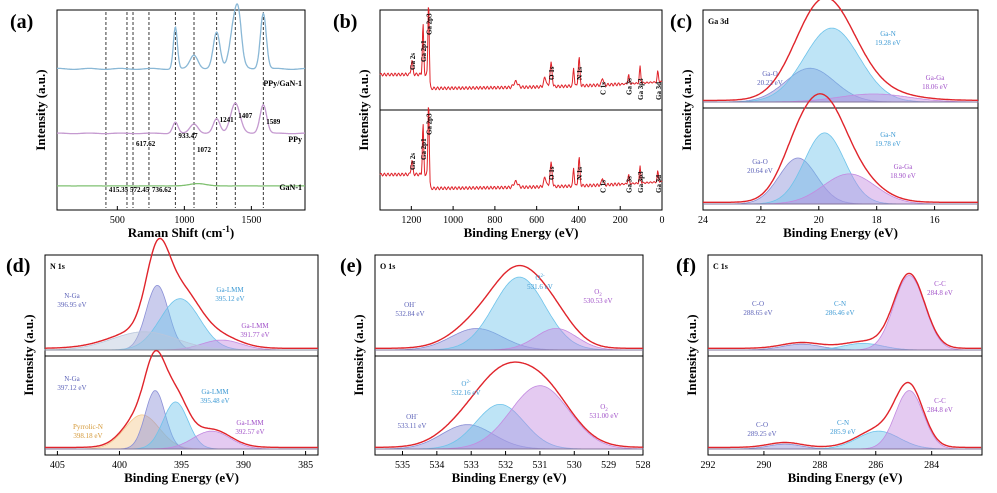 This screenshot has height=493, width=997. I want to click on component-value-f: 289.25 eV, so click(761, 434).